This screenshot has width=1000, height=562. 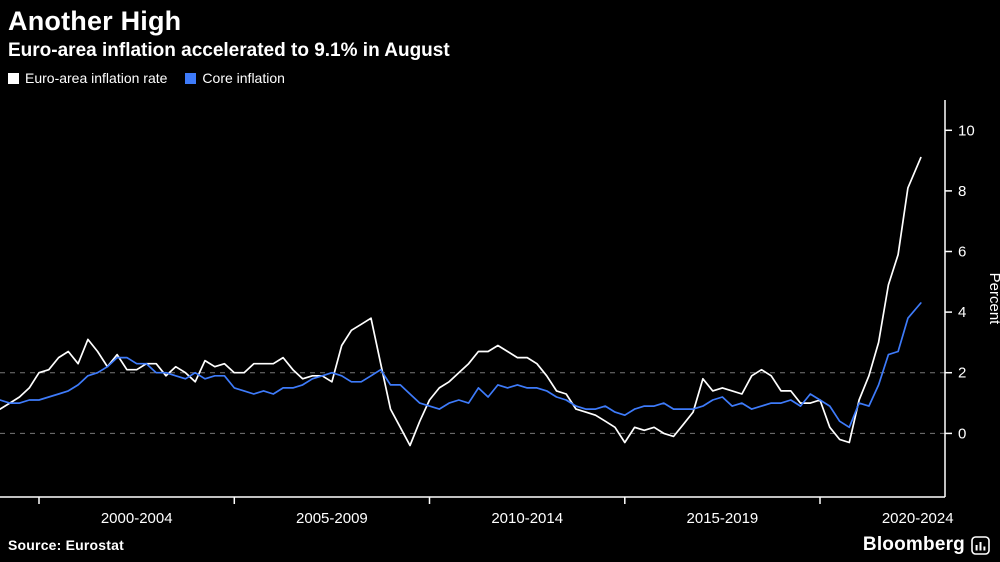 I want to click on svg-text: 2015-2019, so click(x=723, y=518).